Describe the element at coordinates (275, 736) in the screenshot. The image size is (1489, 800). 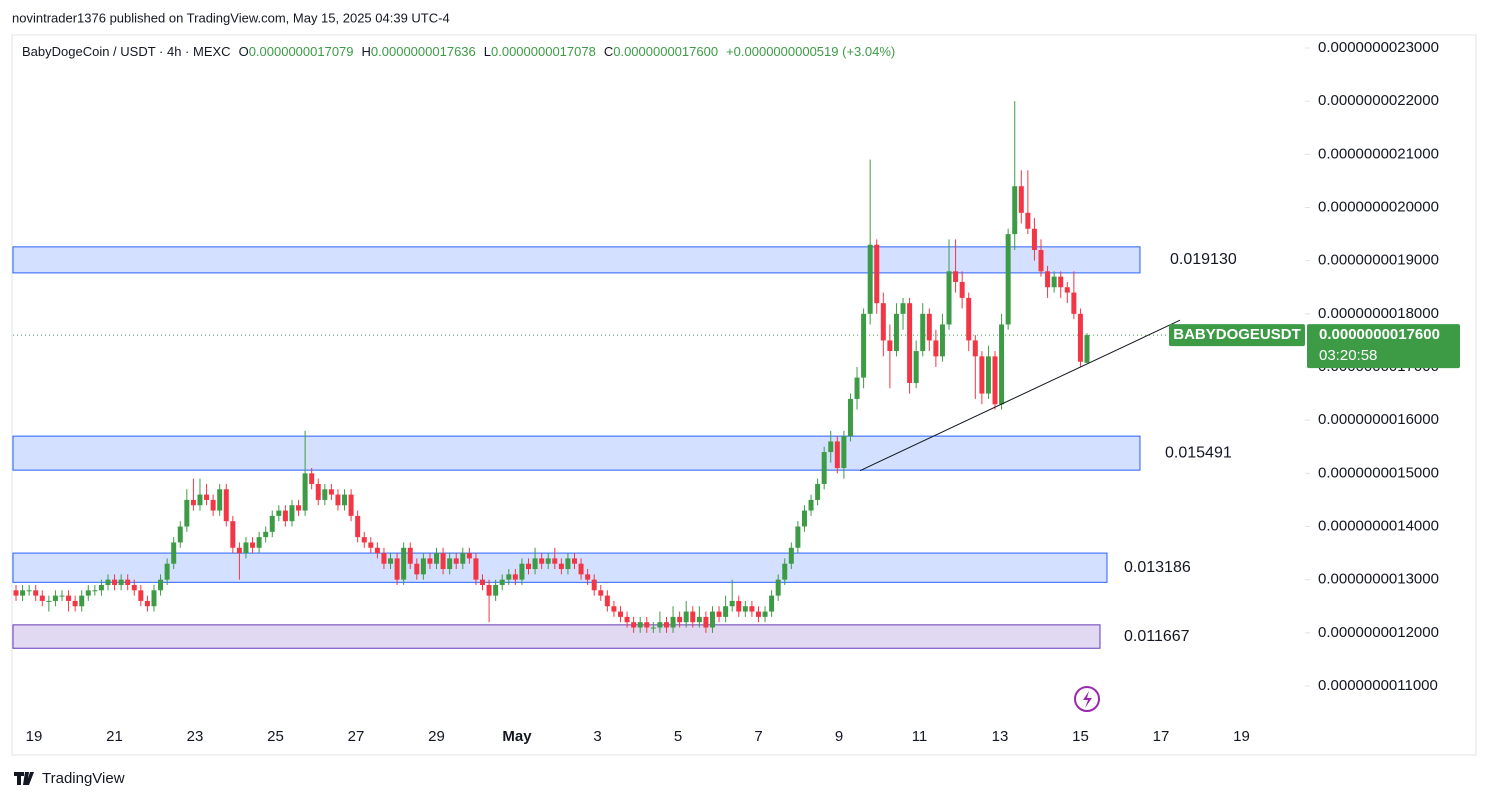
I see `x-tick-label: 25` at that location.